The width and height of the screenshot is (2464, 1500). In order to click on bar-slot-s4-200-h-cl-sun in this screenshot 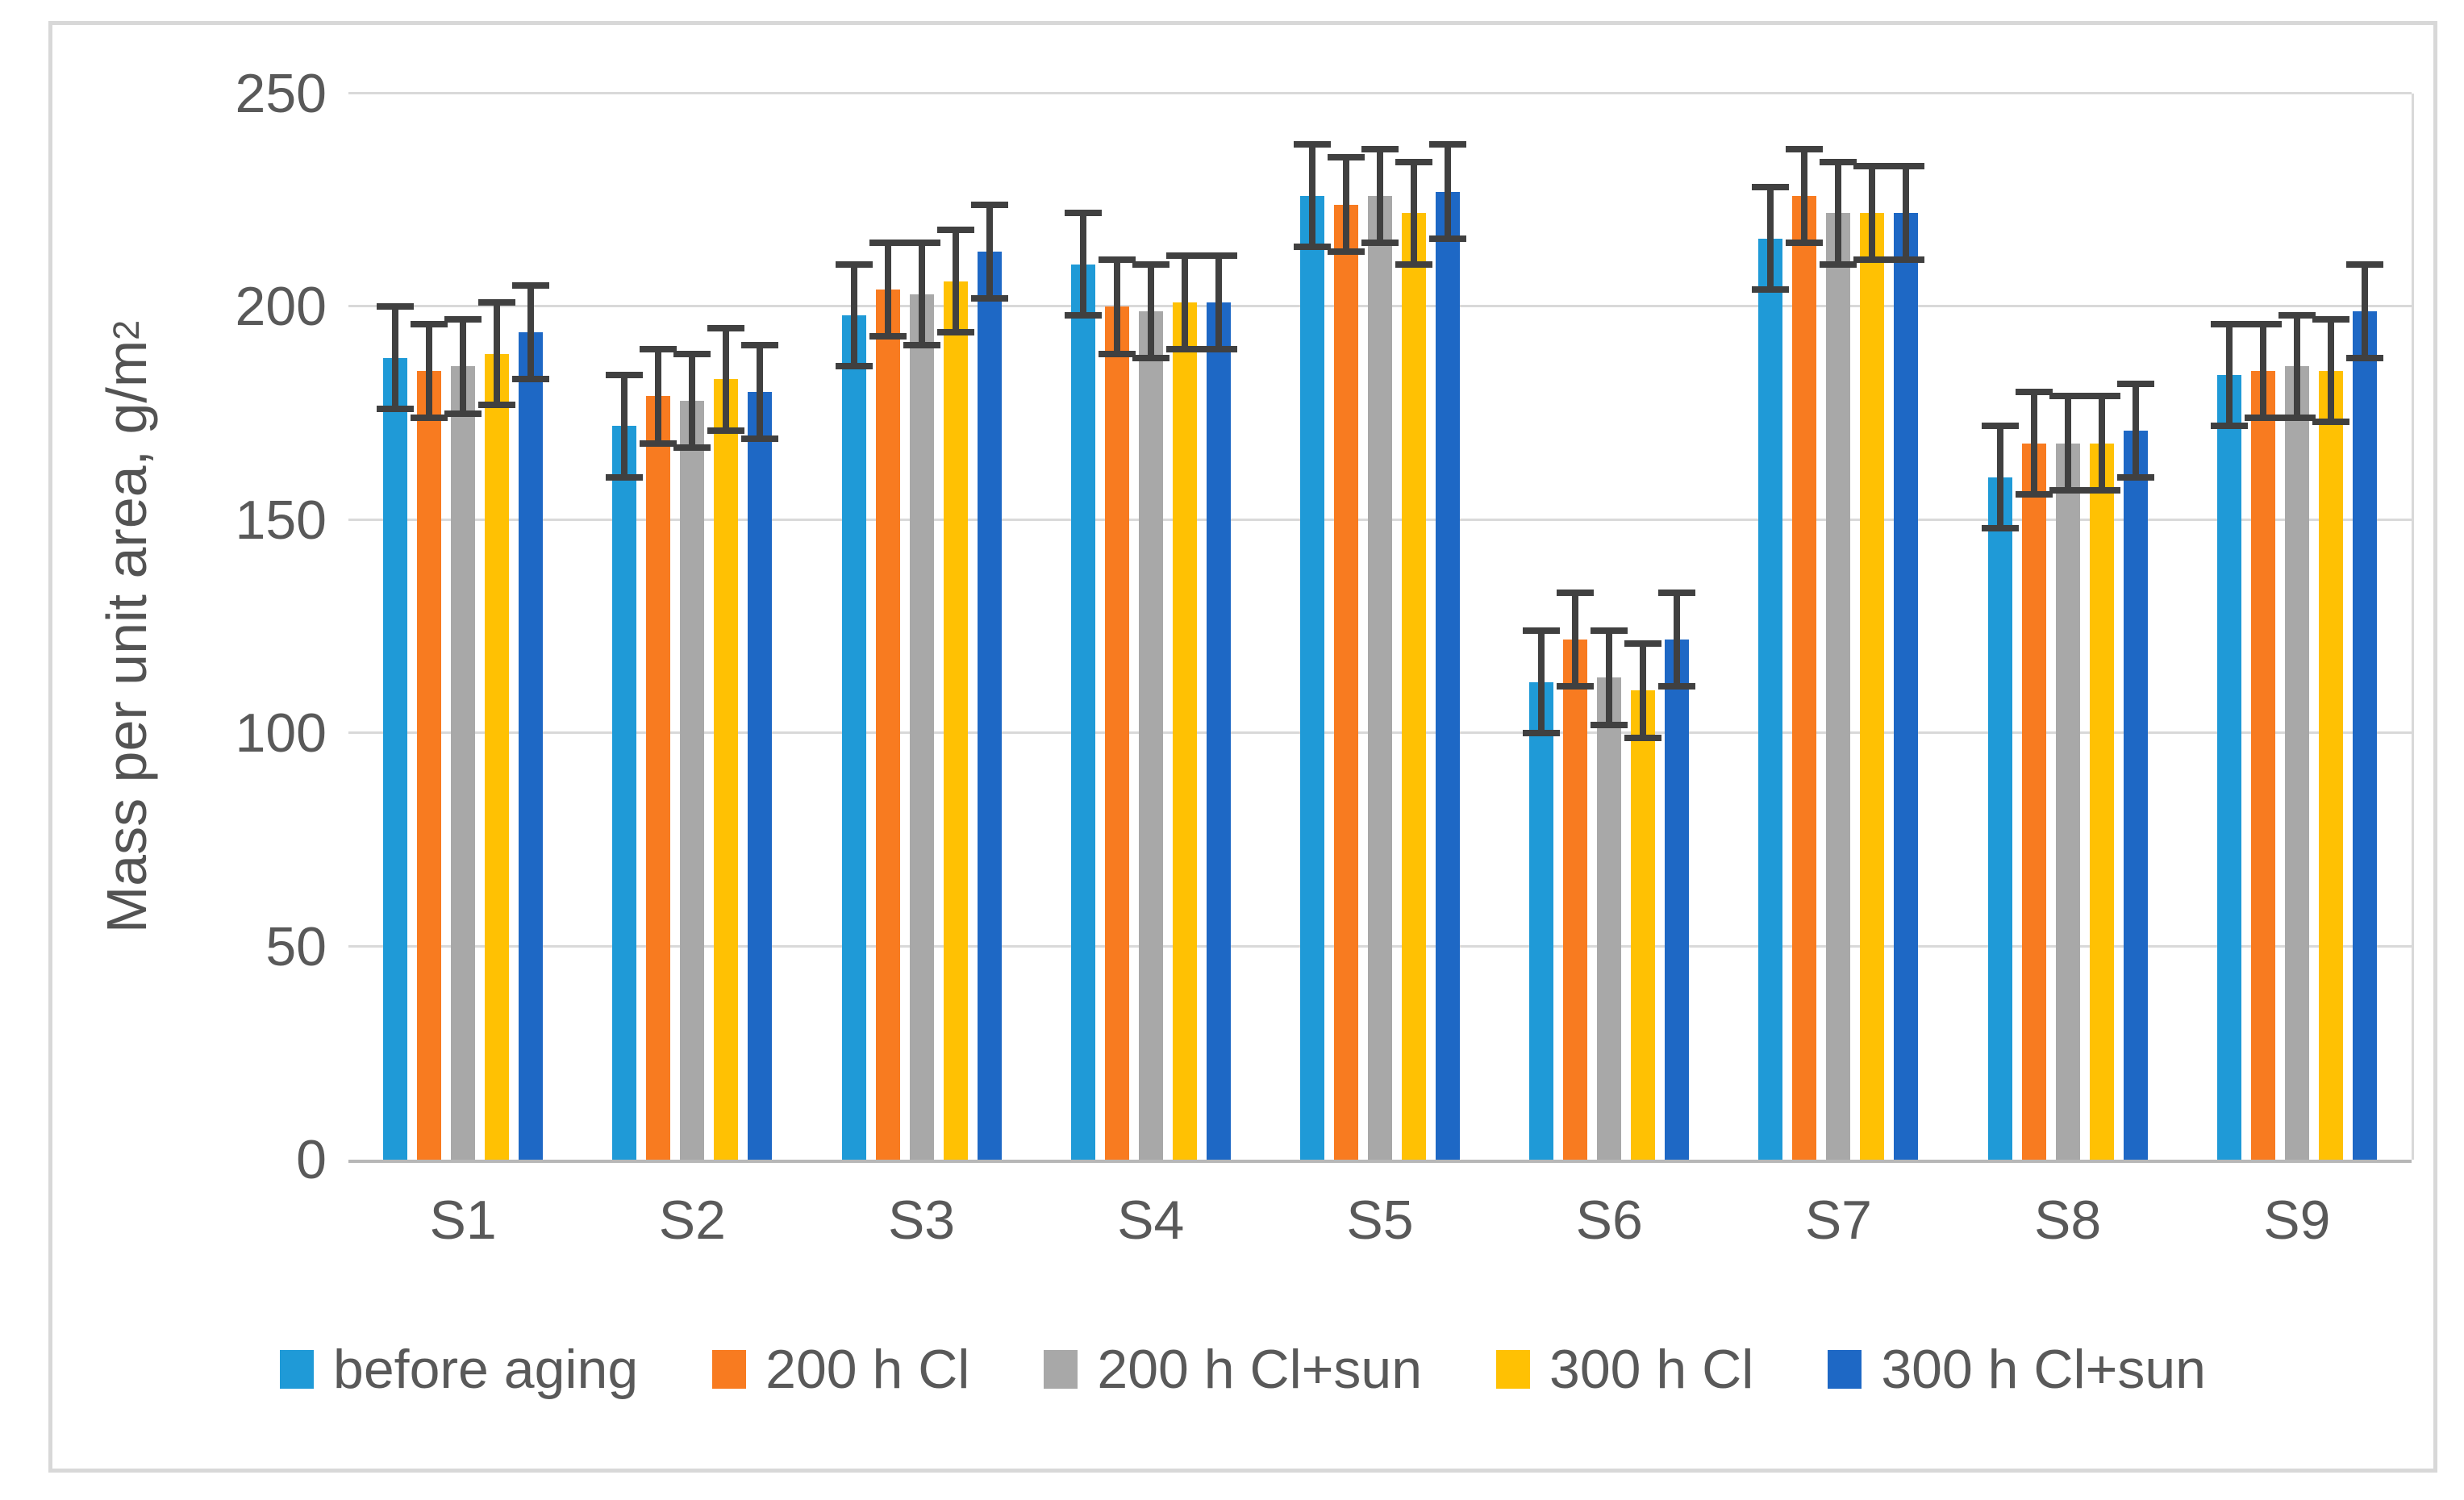, I will do `click(1150, 627)`.